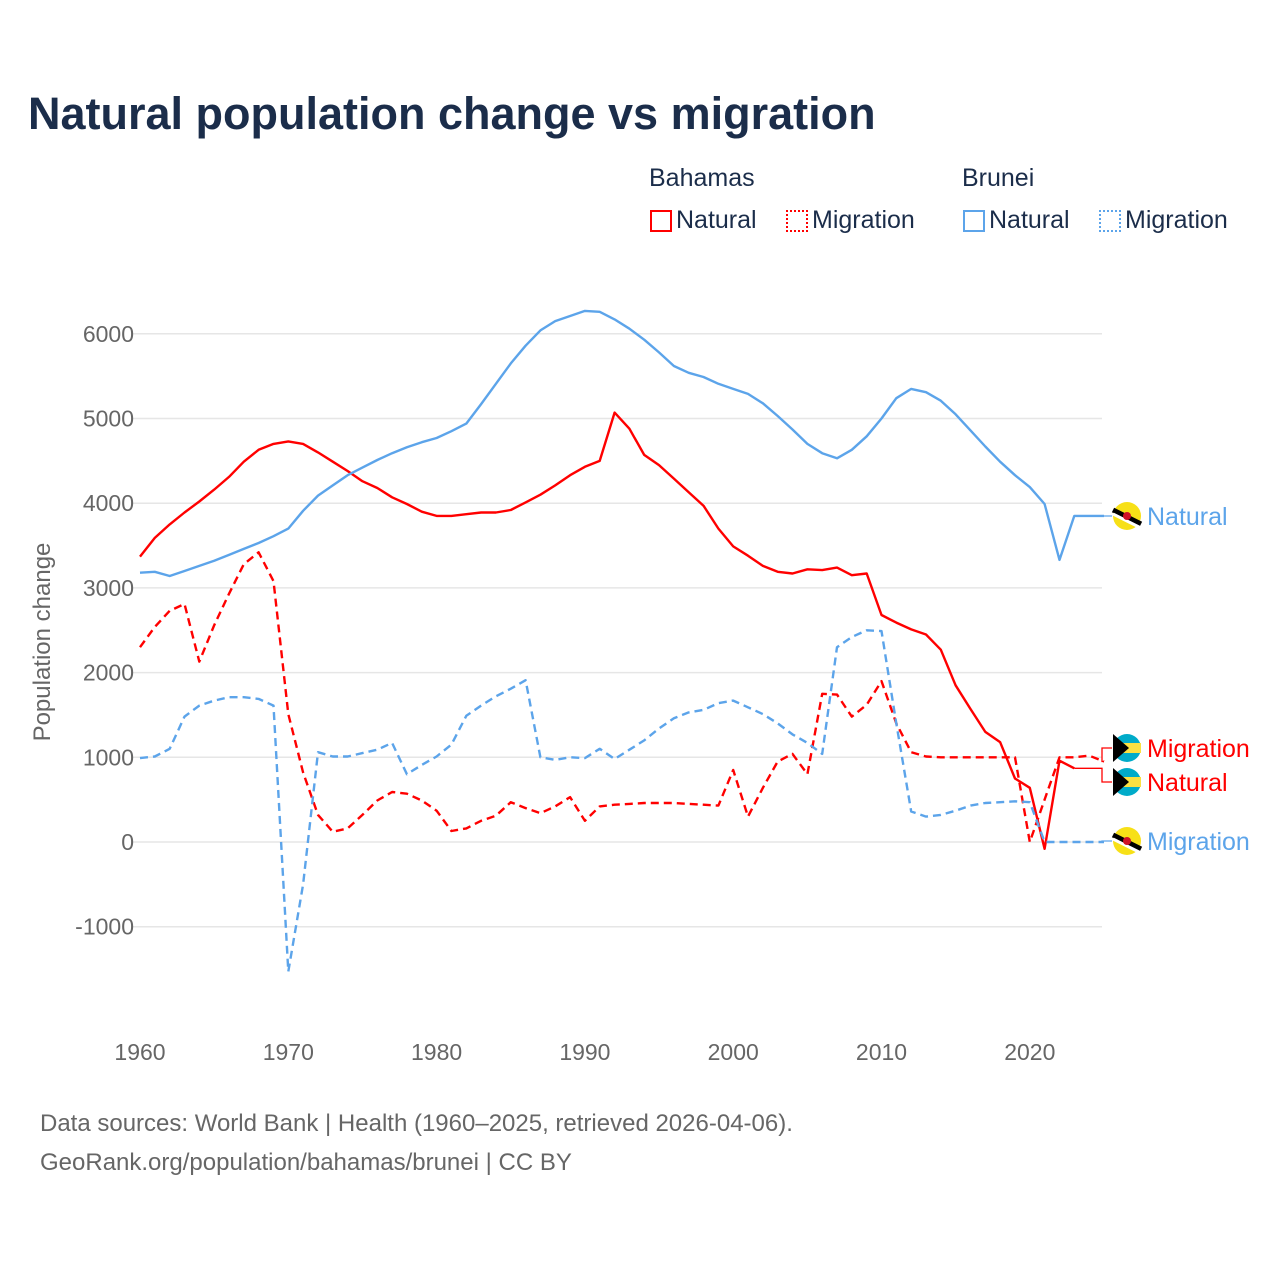 This screenshot has height=1280, width=1280. What do you see at coordinates (733, 1052) in the screenshot?
I see `x-tick-label: 2000` at bounding box center [733, 1052].